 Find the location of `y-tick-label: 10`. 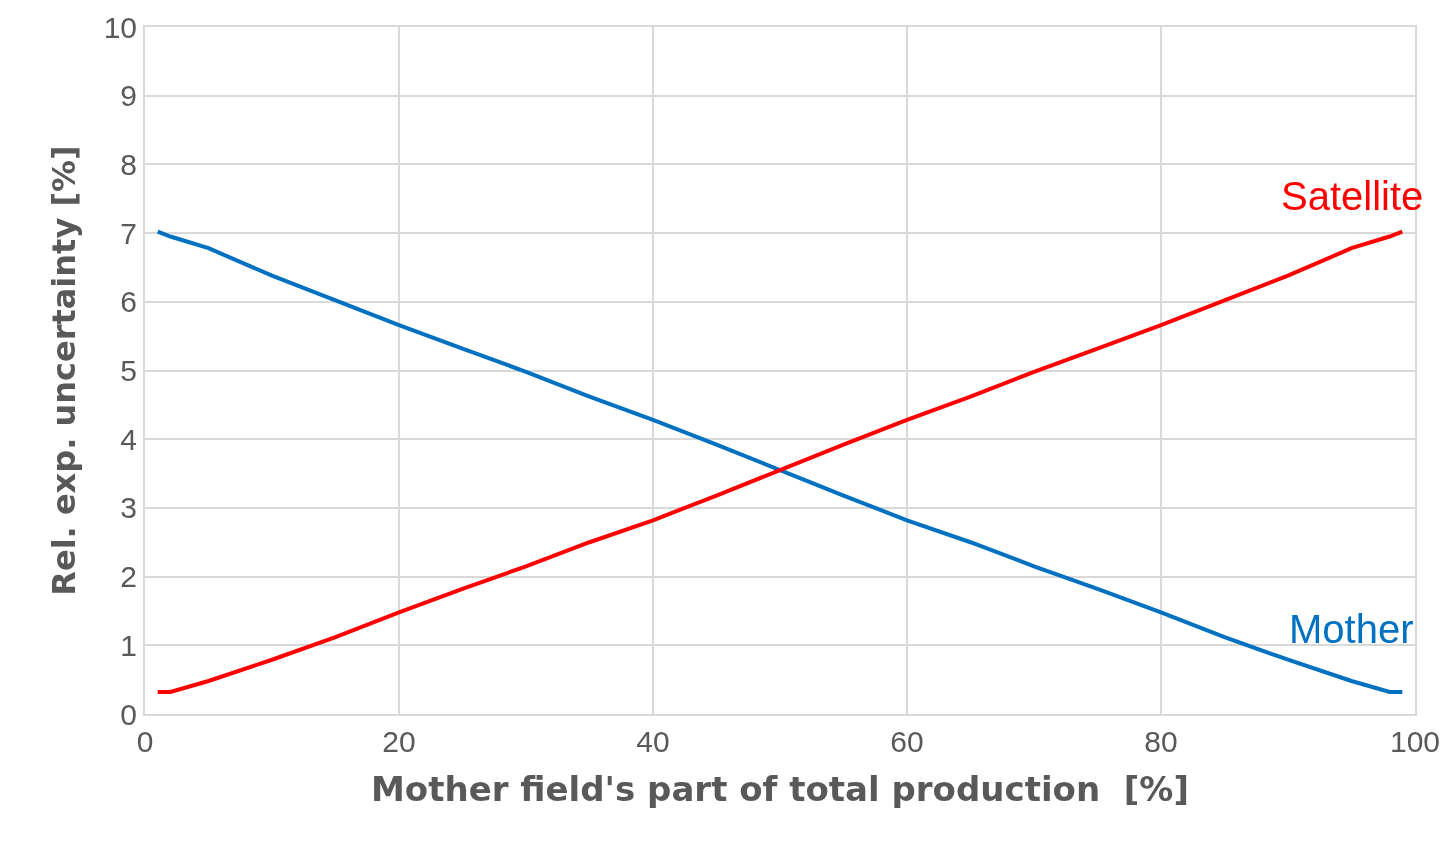

y-tick-label: 10 is located at coordinates (120, 27).